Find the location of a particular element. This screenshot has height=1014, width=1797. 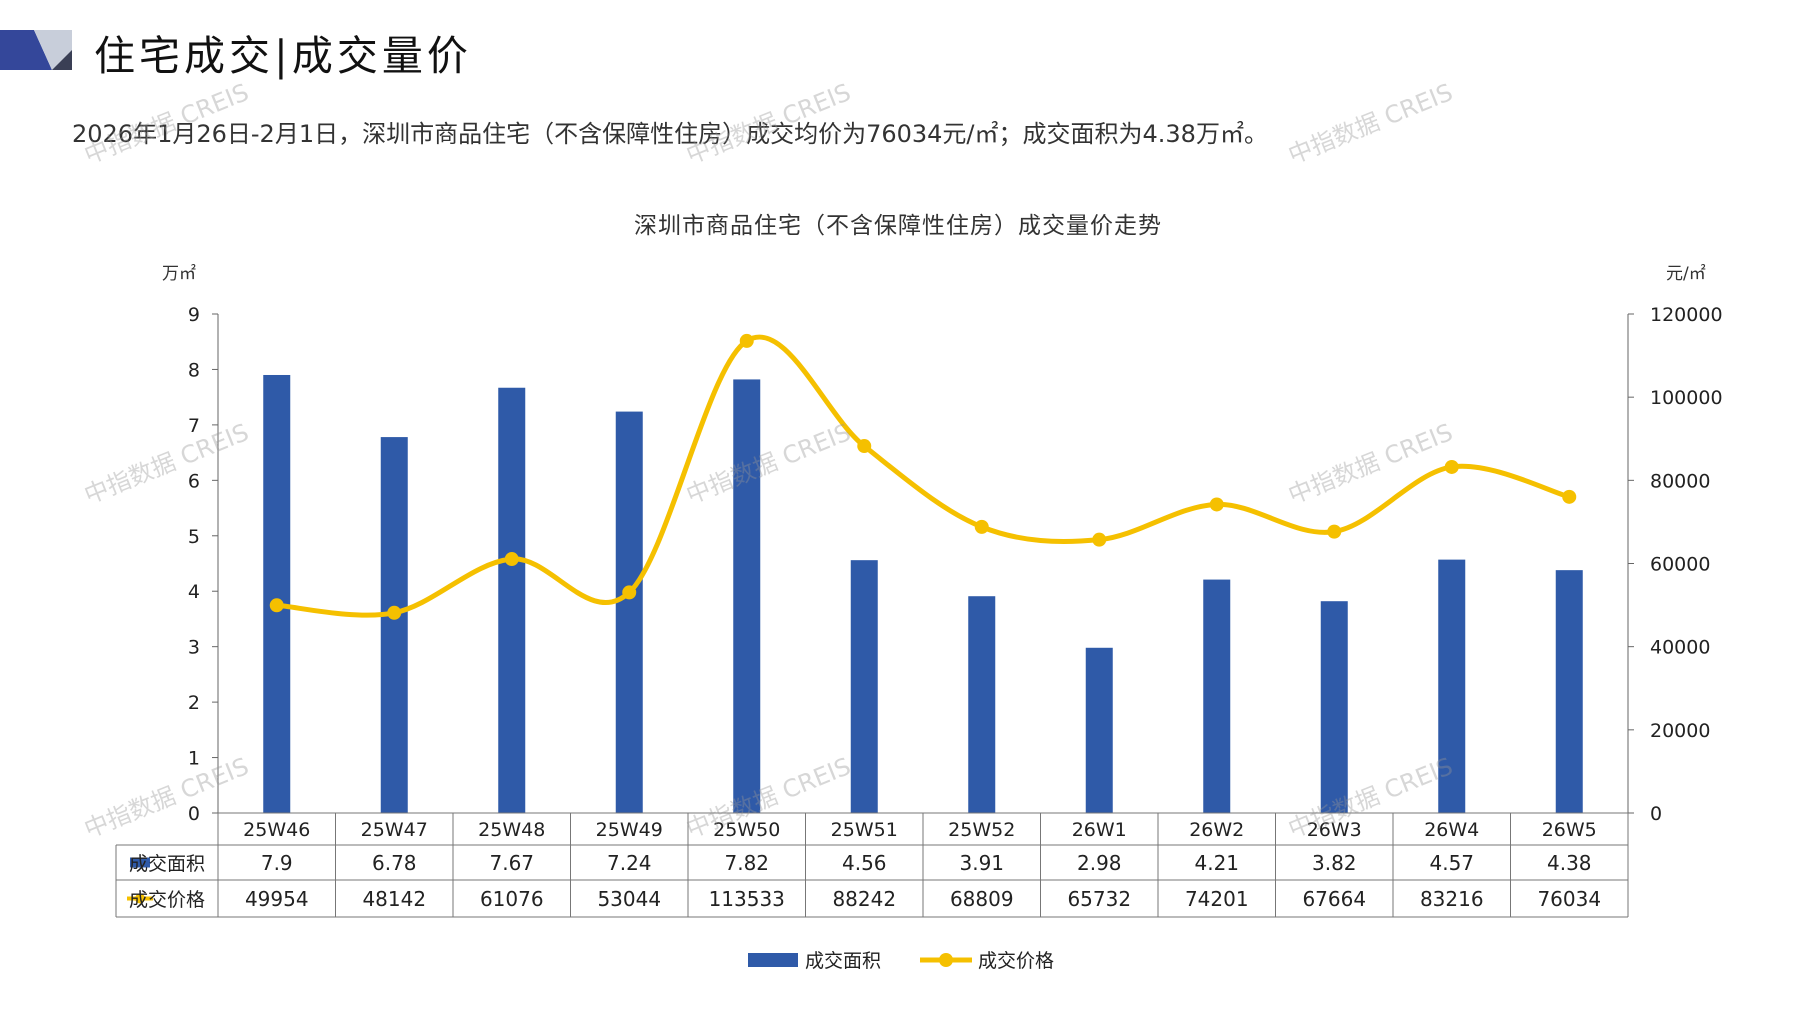

logo-icon is located at coordinates (36, 50).